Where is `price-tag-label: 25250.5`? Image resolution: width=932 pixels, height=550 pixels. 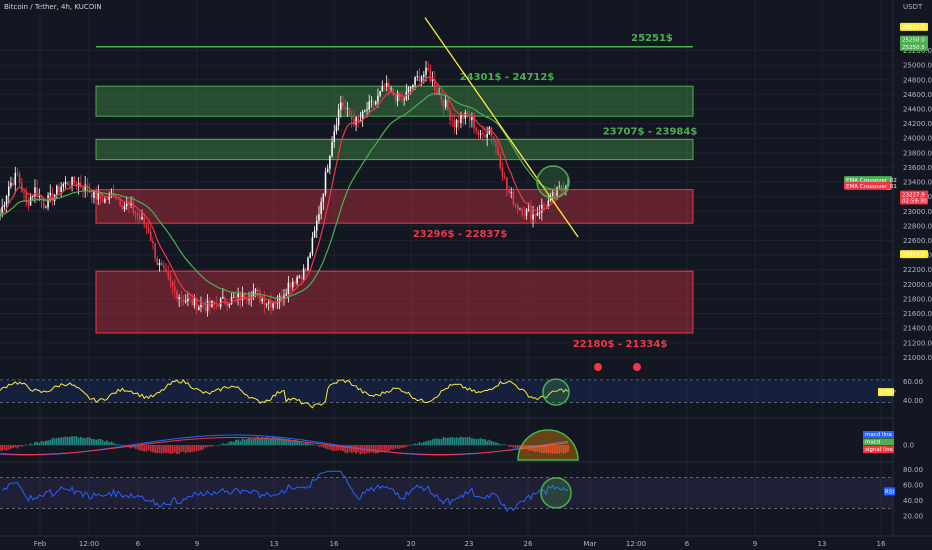
price-tag-label: 25250.5 is located at coordinates (913, 48).